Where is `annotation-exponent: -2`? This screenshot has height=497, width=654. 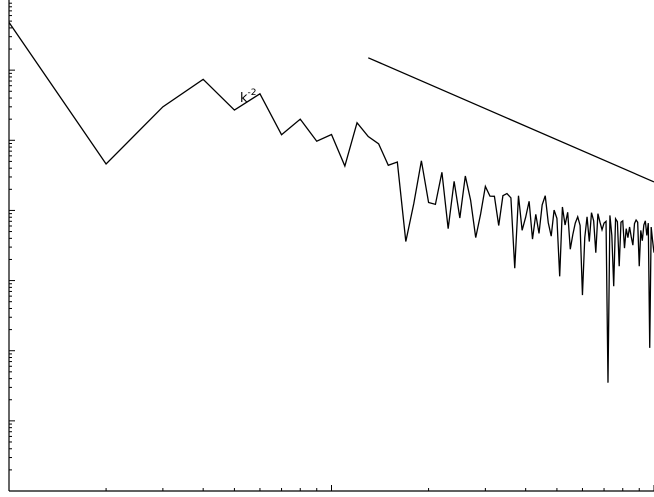 annotation-exponent: -2 is located at coordinates (252, 93).